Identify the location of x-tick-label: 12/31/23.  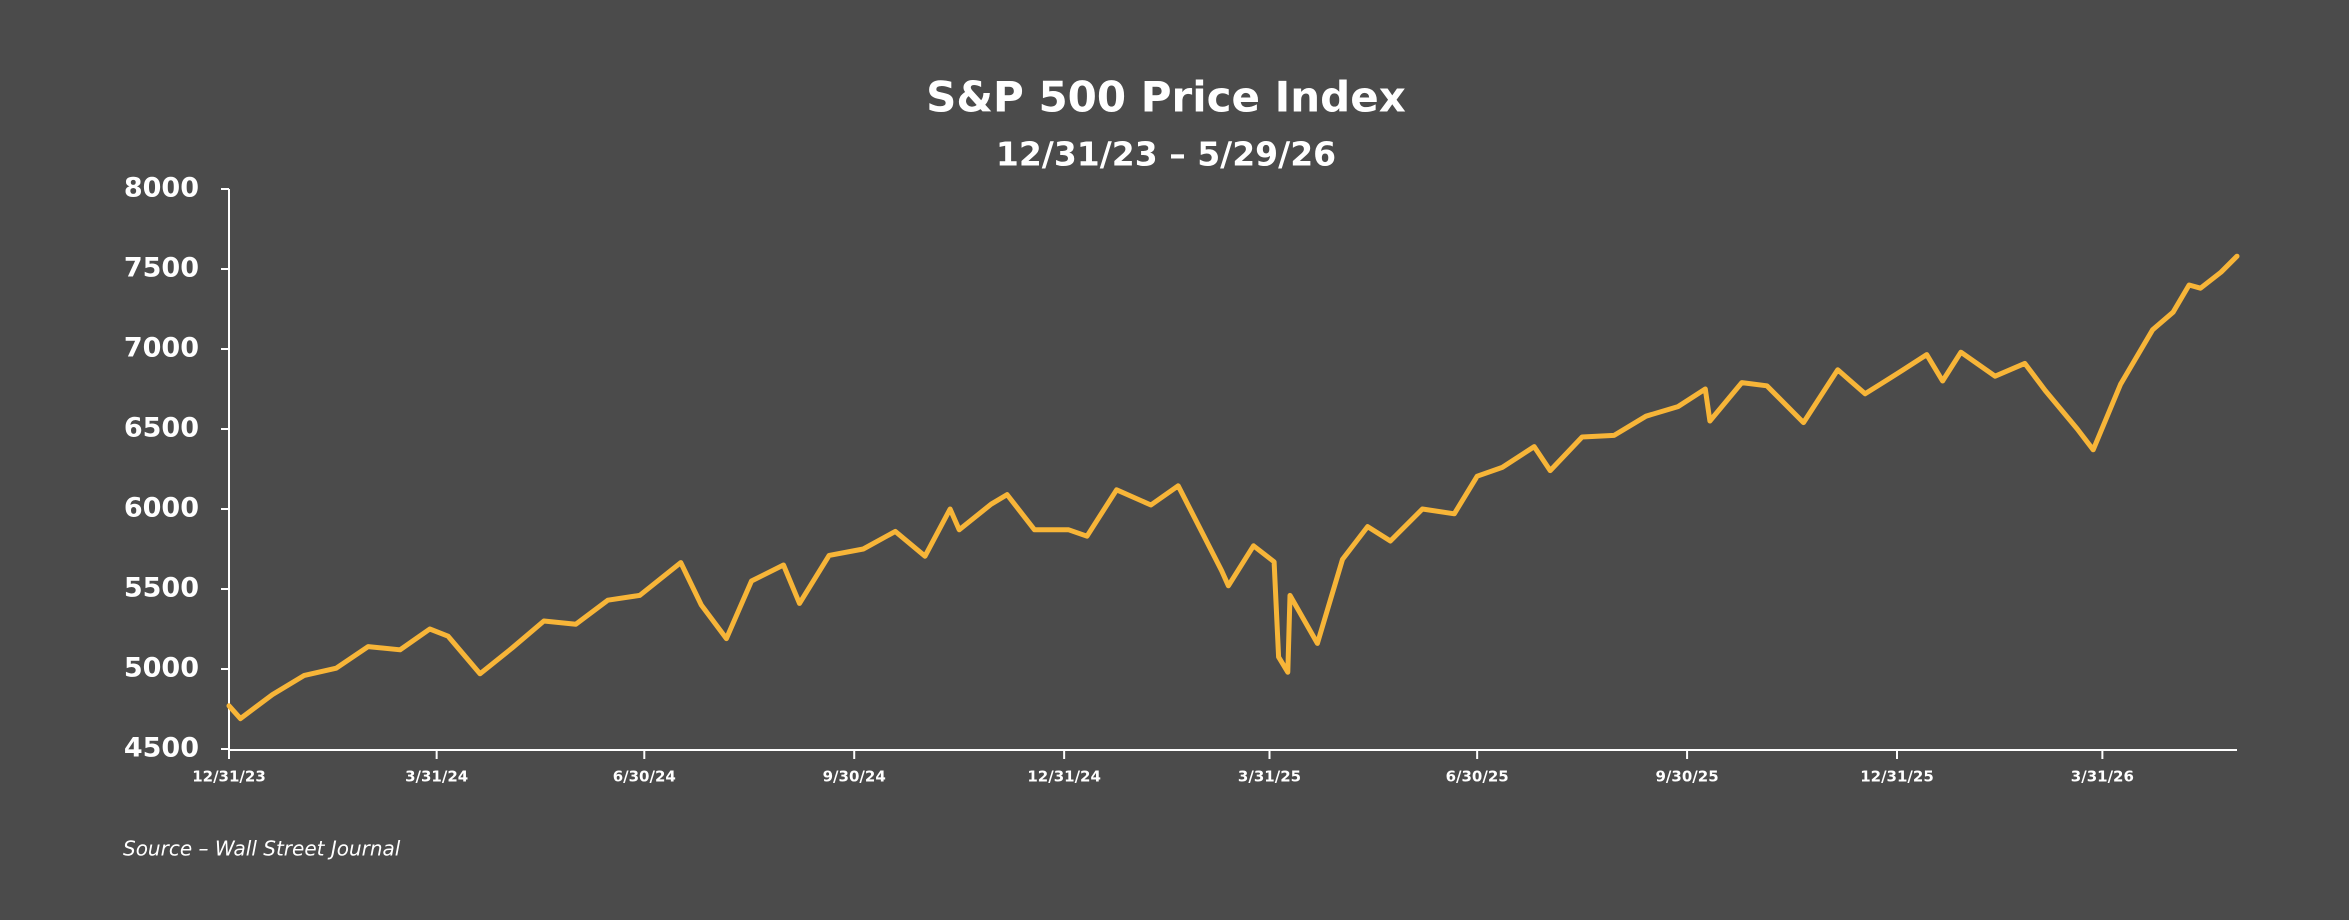
(229, 777).